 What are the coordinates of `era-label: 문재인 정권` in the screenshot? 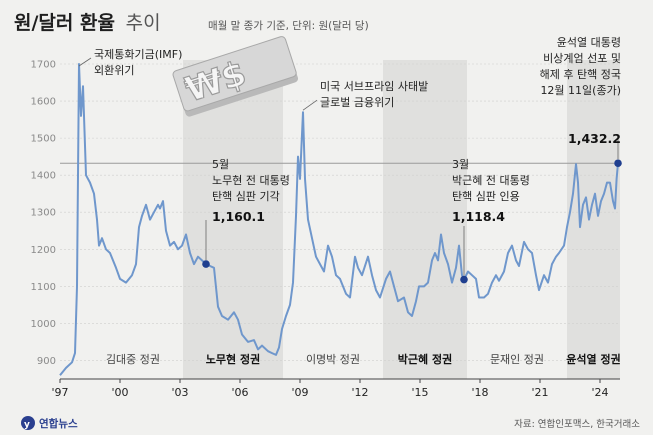 It's located at (517, 359).